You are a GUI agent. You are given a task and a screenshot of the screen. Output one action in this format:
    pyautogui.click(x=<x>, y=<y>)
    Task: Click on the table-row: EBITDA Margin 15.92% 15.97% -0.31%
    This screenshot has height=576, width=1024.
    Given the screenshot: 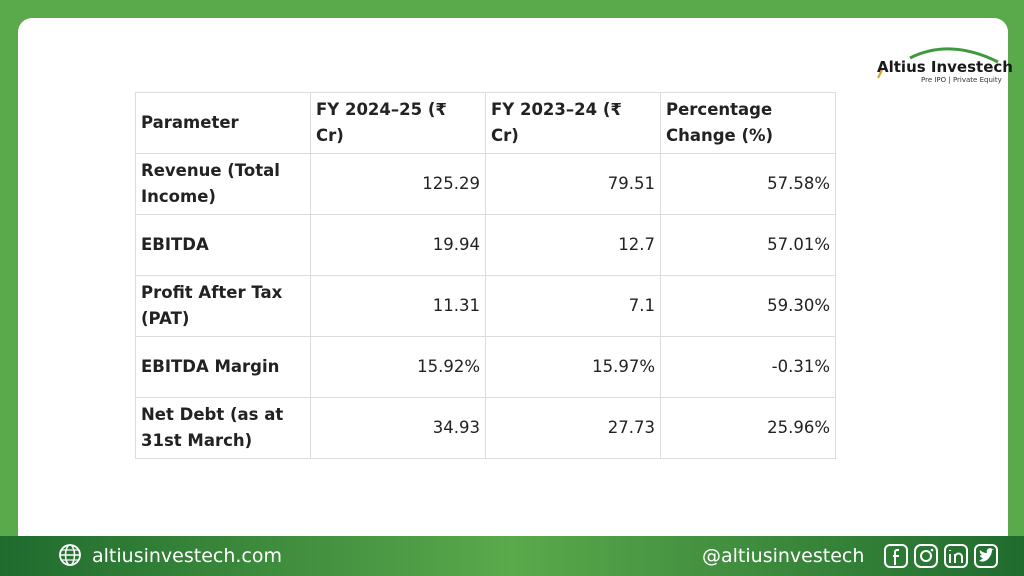 What is the action you would take?
    pyautogui.click(x=485, y=367)
    